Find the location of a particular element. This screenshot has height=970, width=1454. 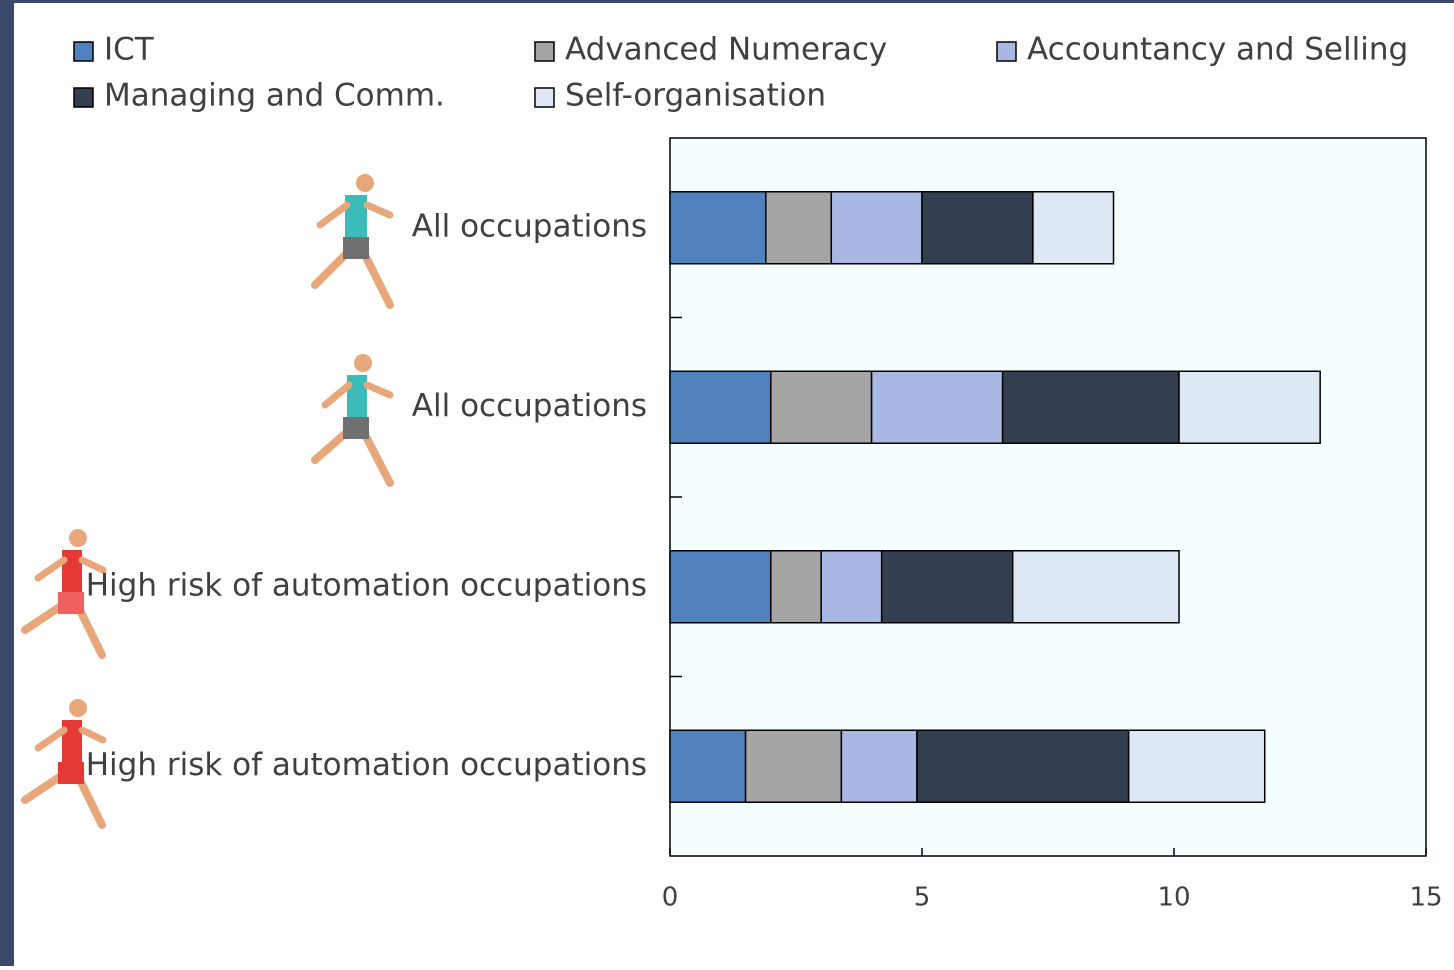

legend-label: Managing and Comm. is located at coordinates (274, 96).